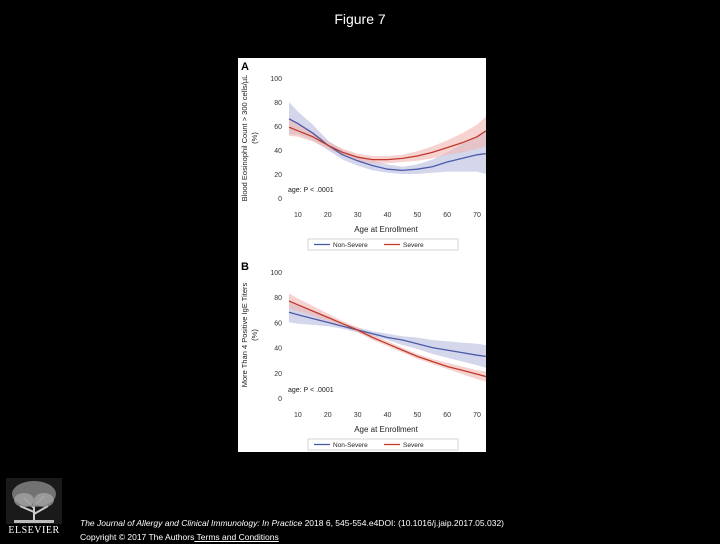 This screenshot has width=720, height=544. I want to click on copyright-text: Copyright © 2017 The Authors, so click(137, 537).